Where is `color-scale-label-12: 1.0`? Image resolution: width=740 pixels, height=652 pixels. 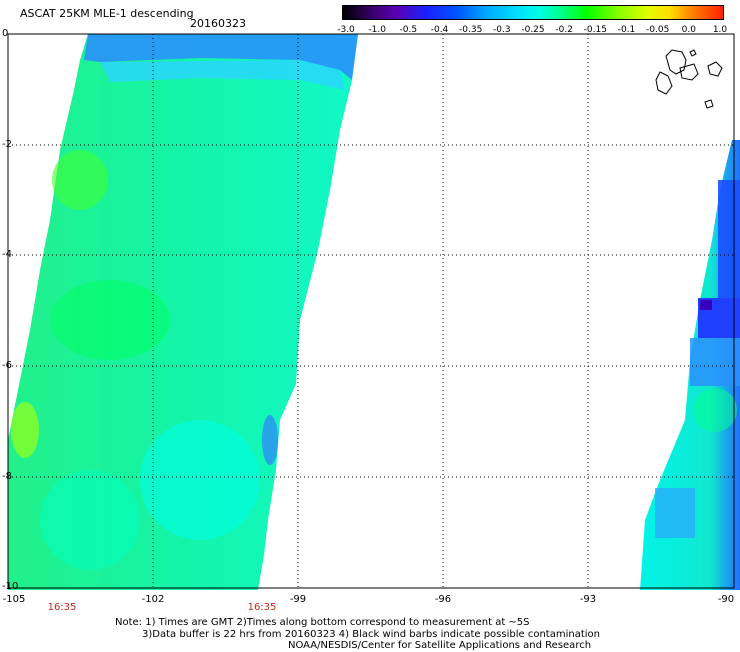
color-scale-label-12: 1.0 is located at coordinates (720, 30).